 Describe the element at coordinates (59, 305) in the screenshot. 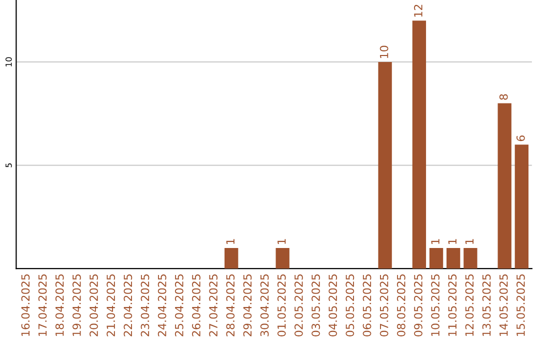

I see `x-tick-label: 18.04.2025` at that location.